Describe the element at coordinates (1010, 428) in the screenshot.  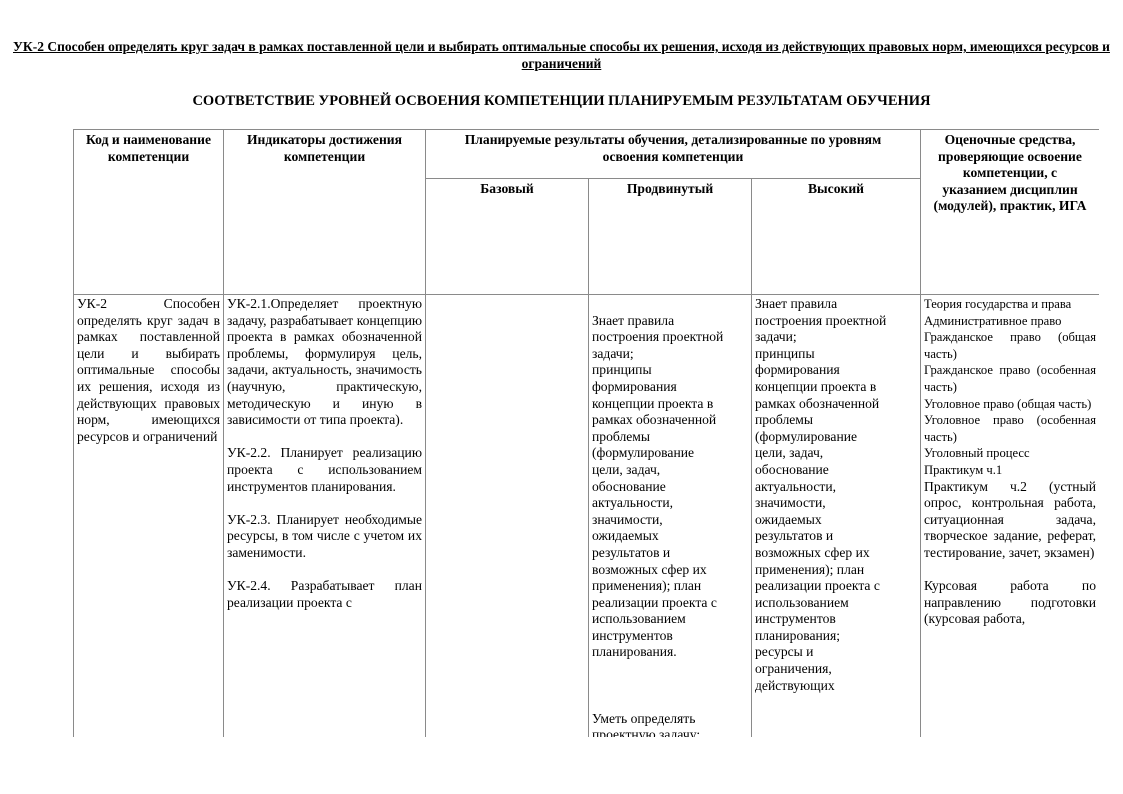
I see `discipline-item: Уголовное право (особенная часть)` at that location.